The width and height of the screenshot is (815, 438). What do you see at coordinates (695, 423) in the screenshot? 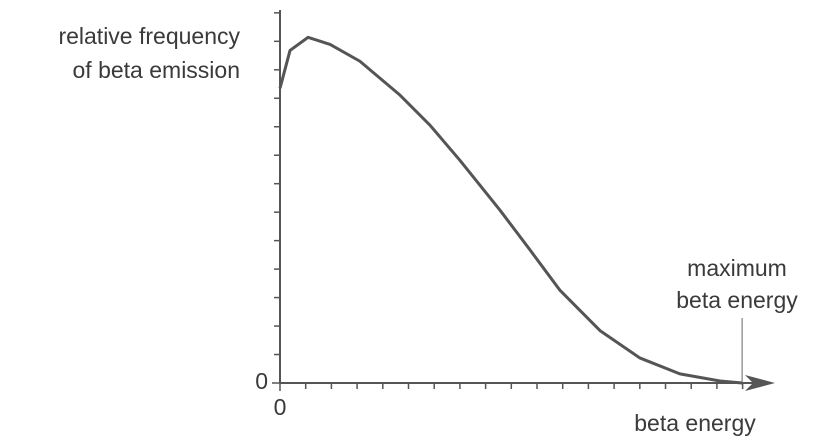
I see `x-axis-label: beta energy` at bounding box center [695, 423].